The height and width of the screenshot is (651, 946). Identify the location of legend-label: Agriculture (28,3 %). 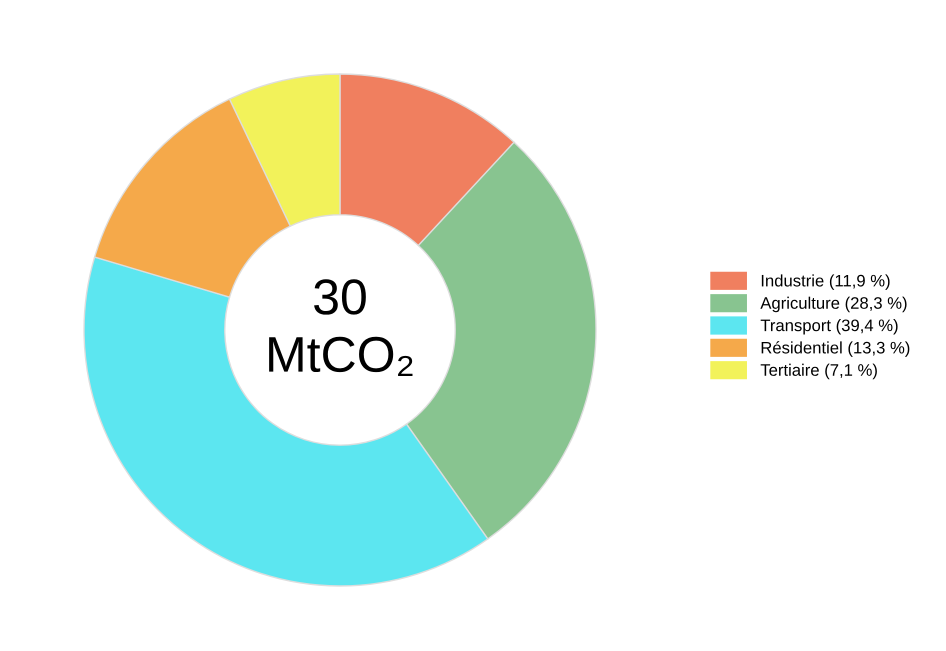
(833, 304).